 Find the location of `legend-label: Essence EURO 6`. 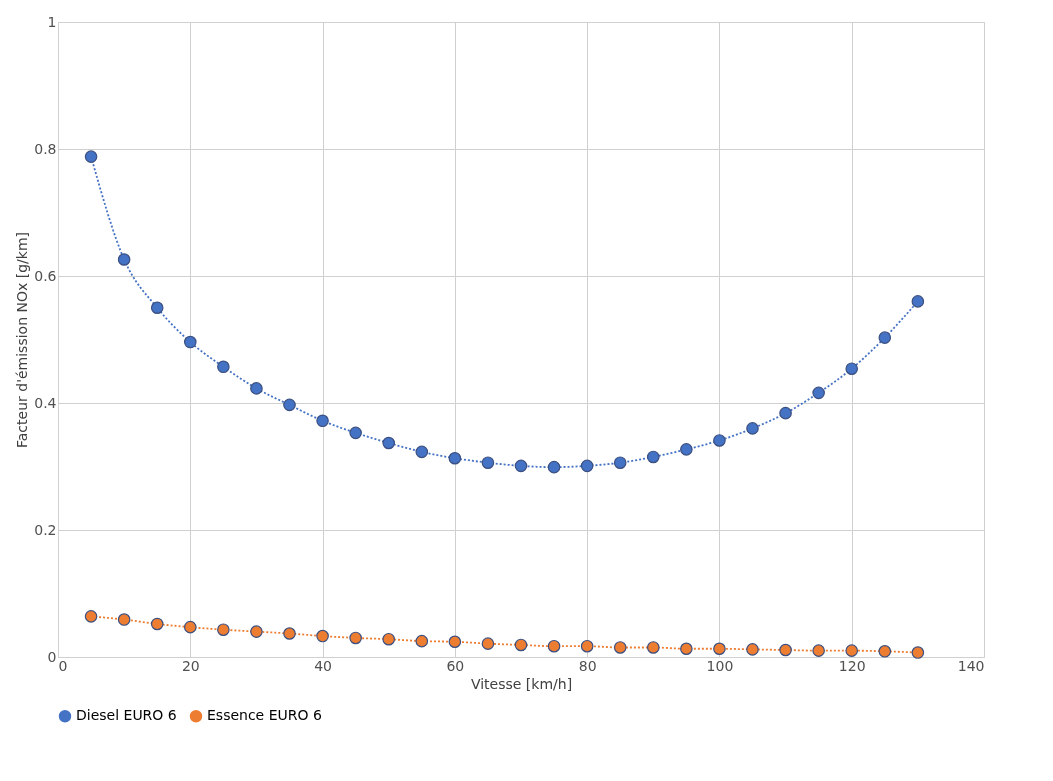

legend-label: Essence EURO 6 is located at coordinates (264, 715).